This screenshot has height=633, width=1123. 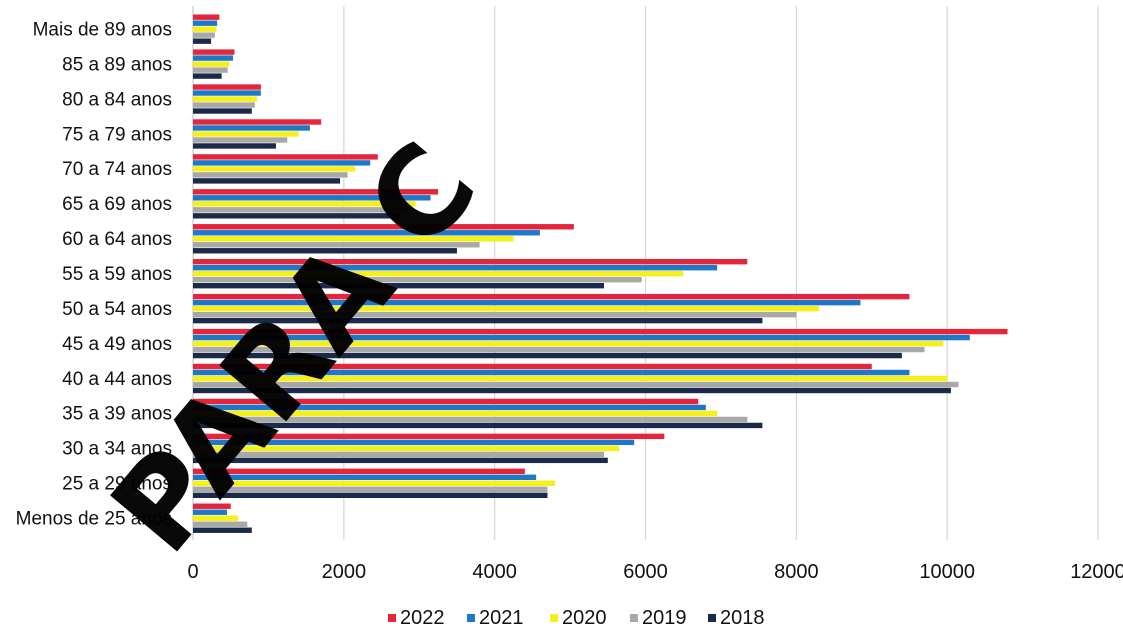 What do you see at coordinates (494, 572) in the screenshot?
I see `x-tick-label: 4000` at bounding box center [494, 572].